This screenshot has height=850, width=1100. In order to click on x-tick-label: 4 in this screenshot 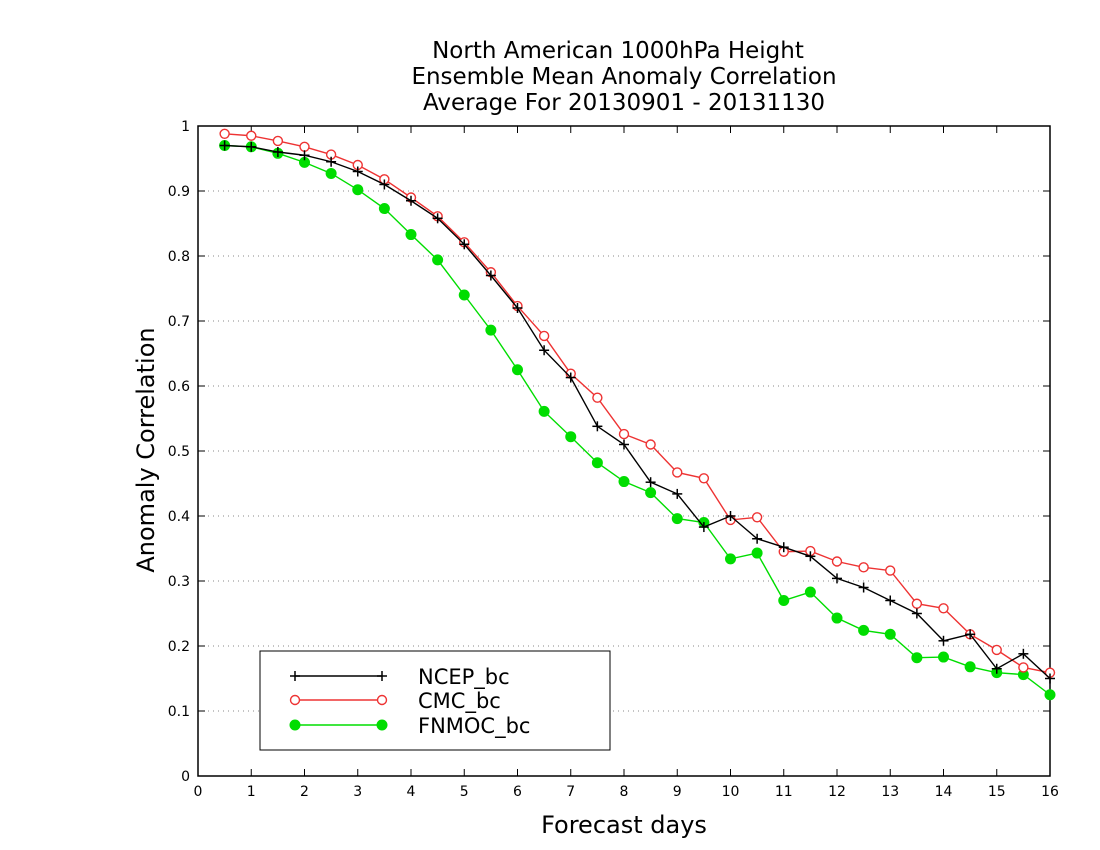, I will do `click(411, 792)`.